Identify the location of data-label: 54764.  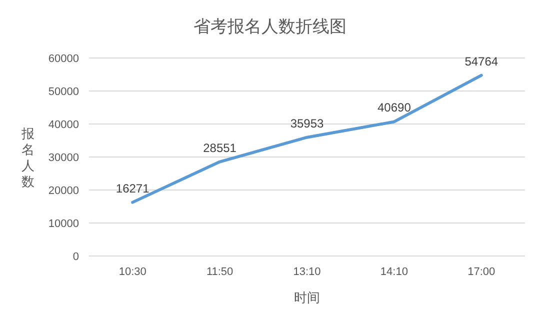
(481, 61).